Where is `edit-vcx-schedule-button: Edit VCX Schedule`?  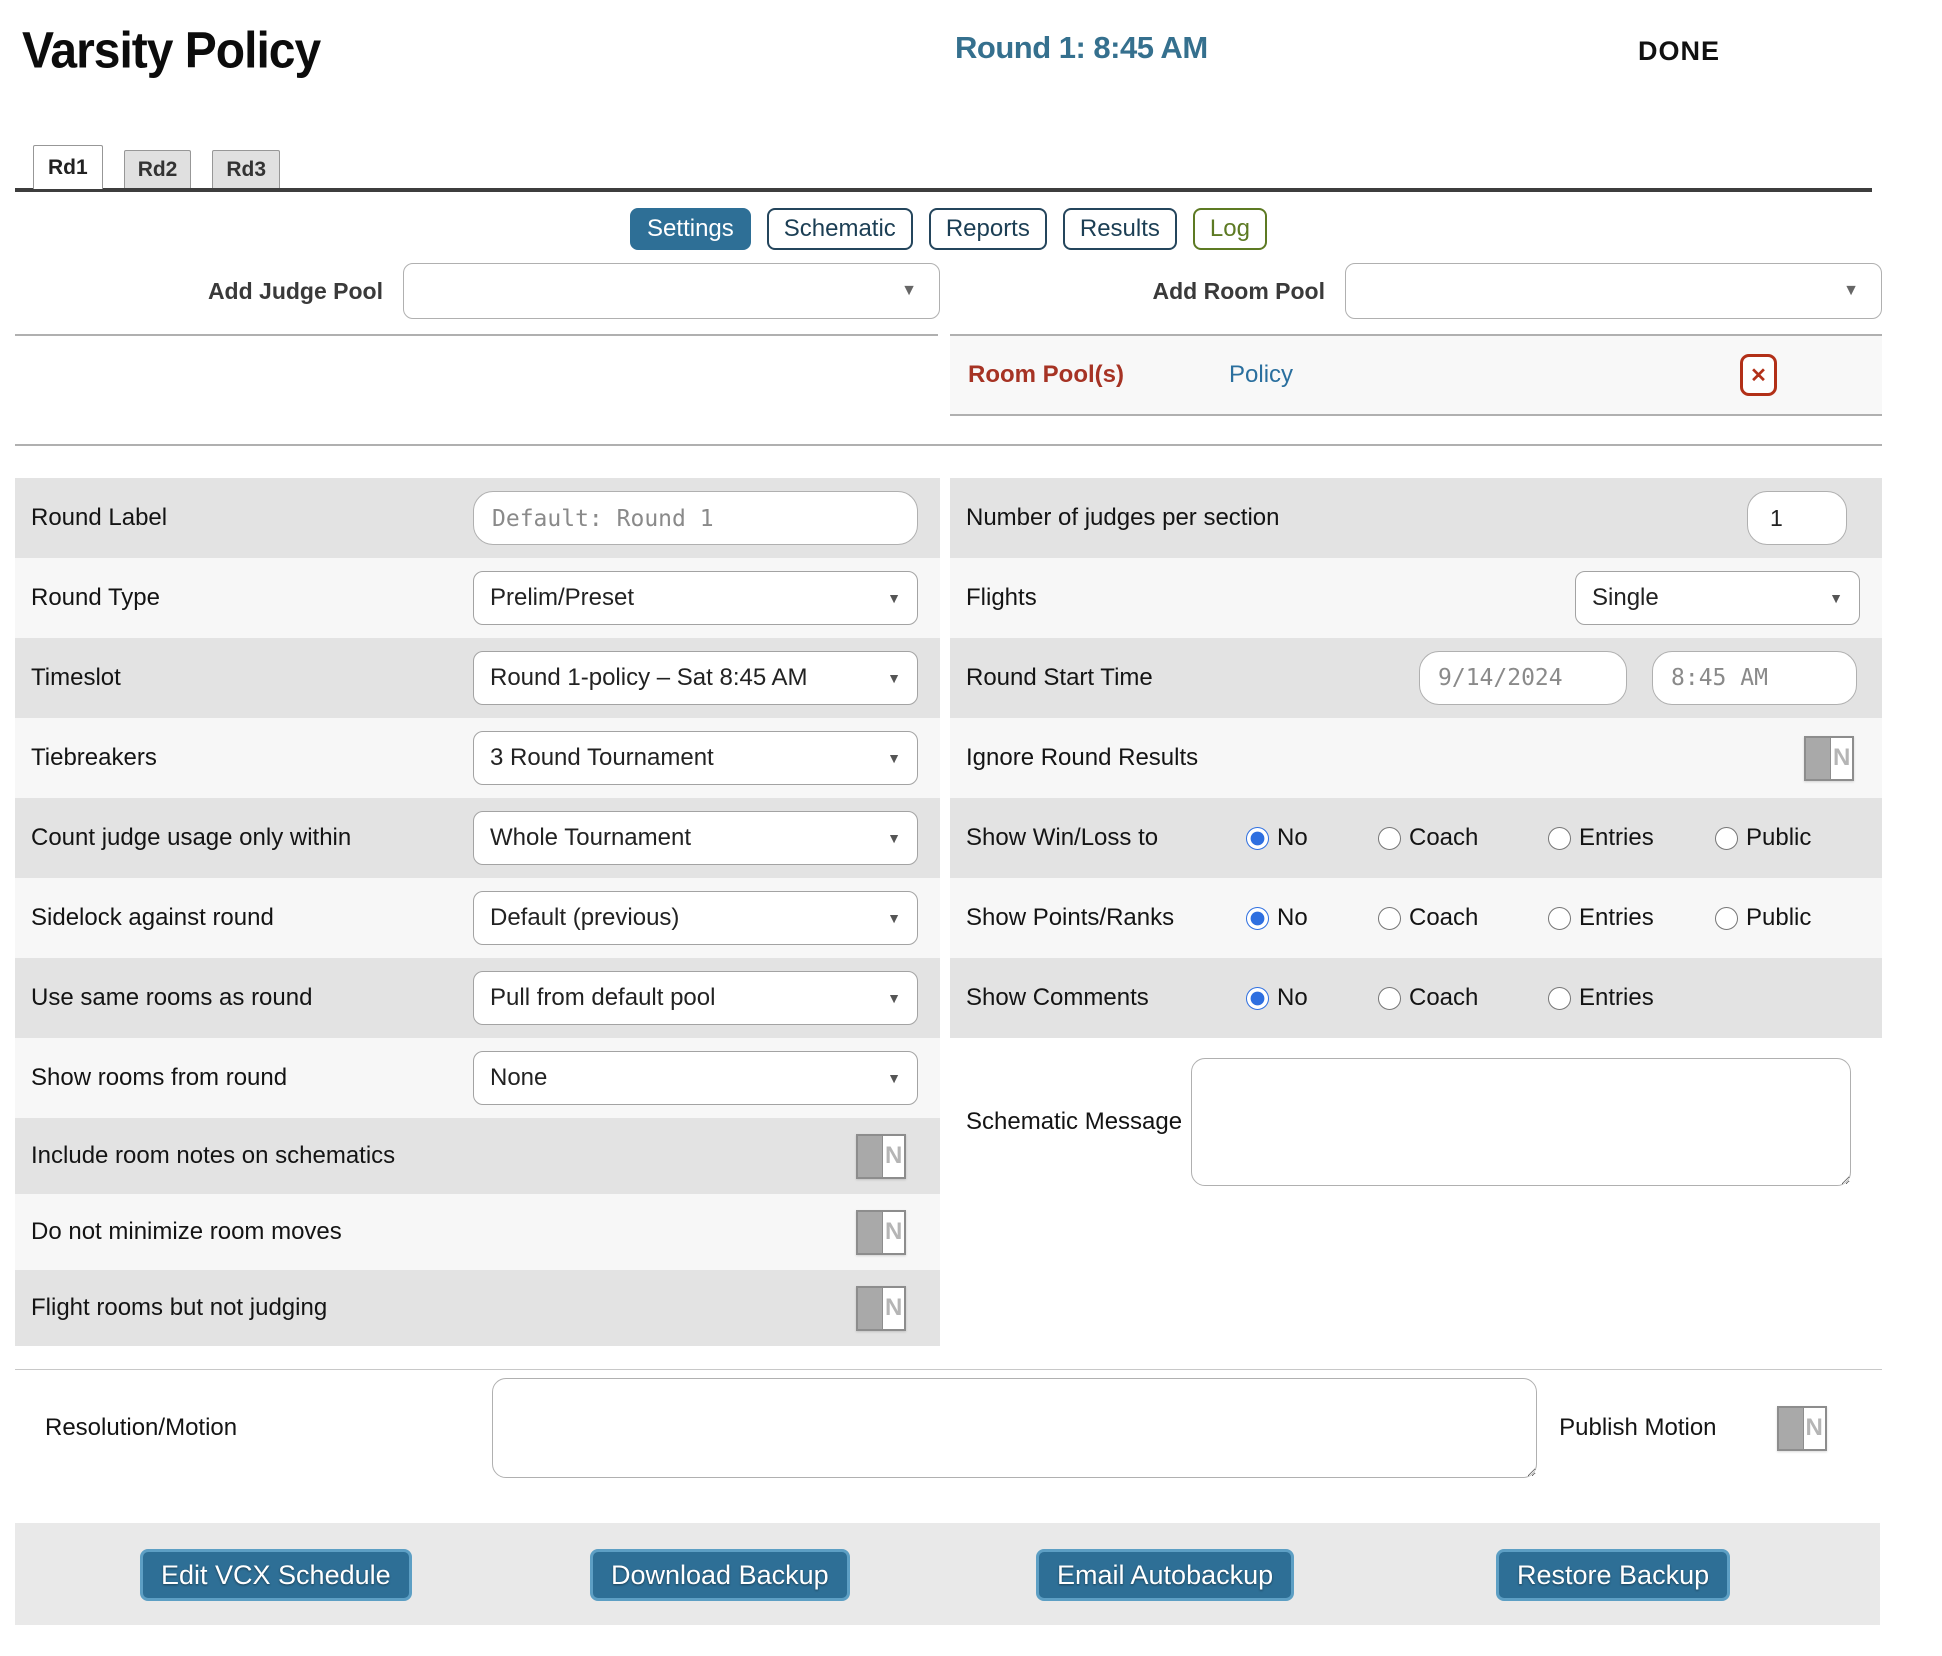 edit-vcx-schedule-button: Edit VCX Schedule is located at coordinates (276, 1575).